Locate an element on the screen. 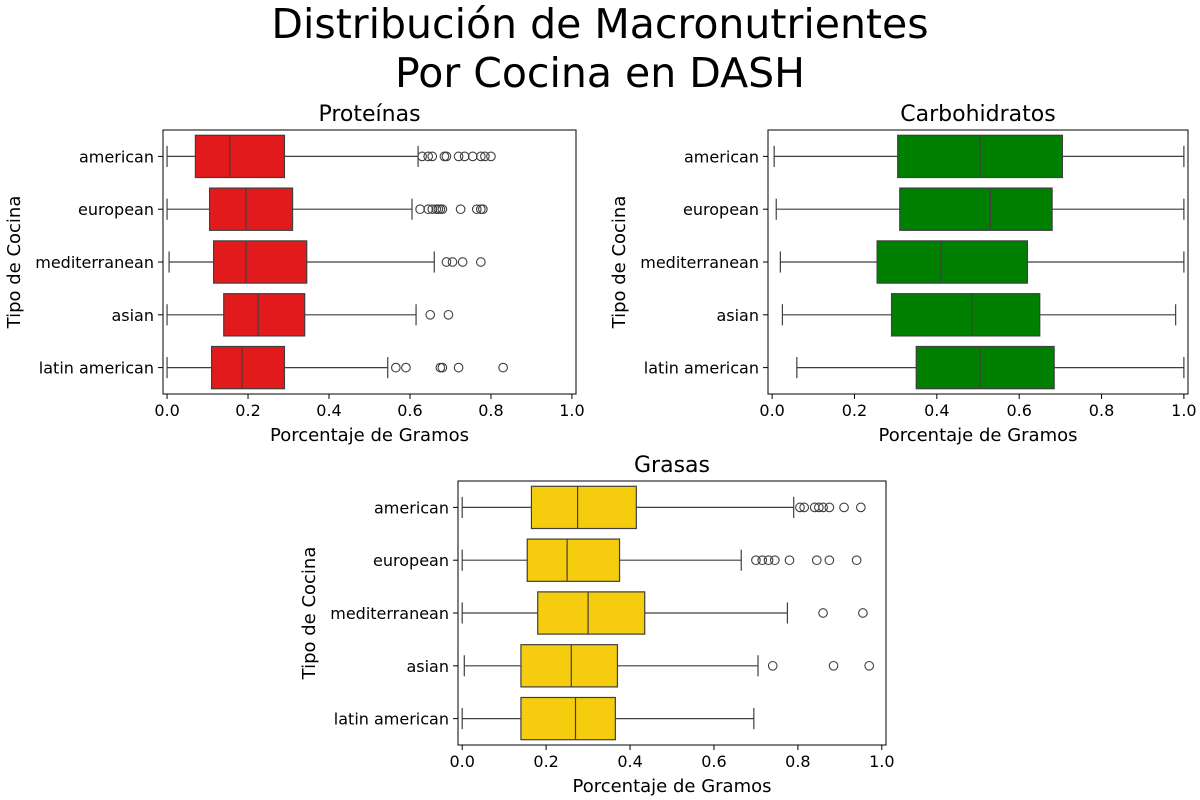  subplot-title: Grasas is located at coordinates (672, 465).